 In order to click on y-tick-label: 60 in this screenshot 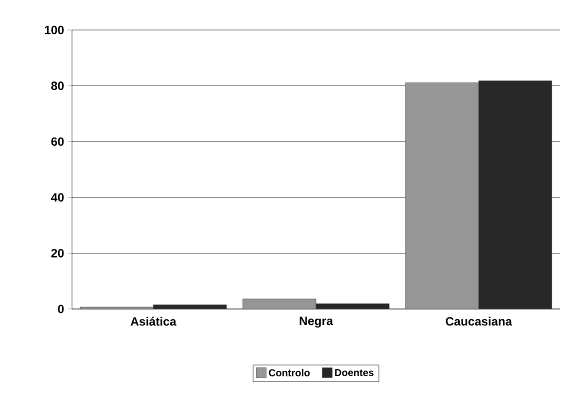, I will do `click(57, 141)`.